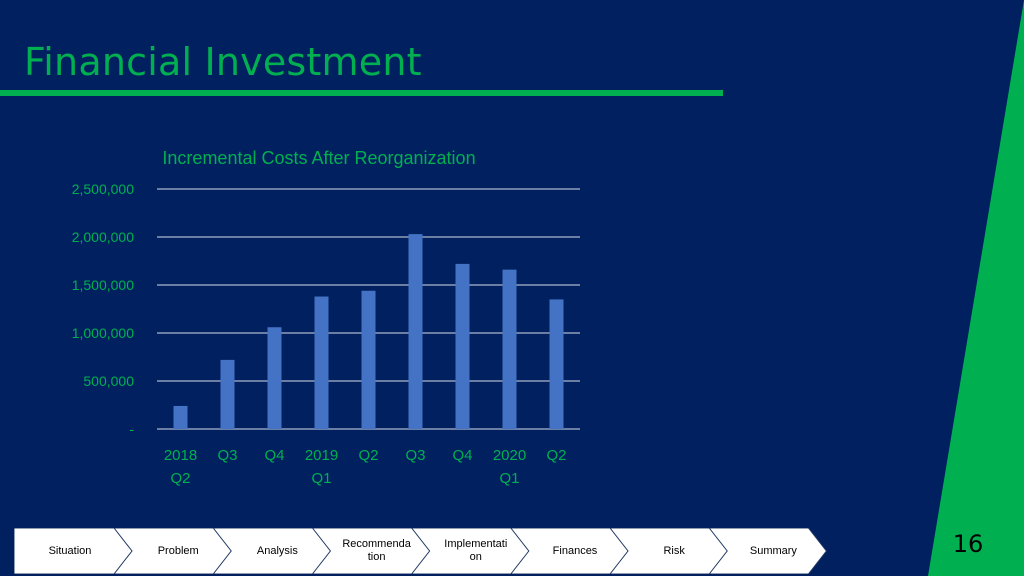 Image resolution: width=1024 pixels, height=576 pixels. What do you see at coordinates (180, 455) in the screenshot?
I see `x-tick-label: 2018` at bounding box center [180, 455].